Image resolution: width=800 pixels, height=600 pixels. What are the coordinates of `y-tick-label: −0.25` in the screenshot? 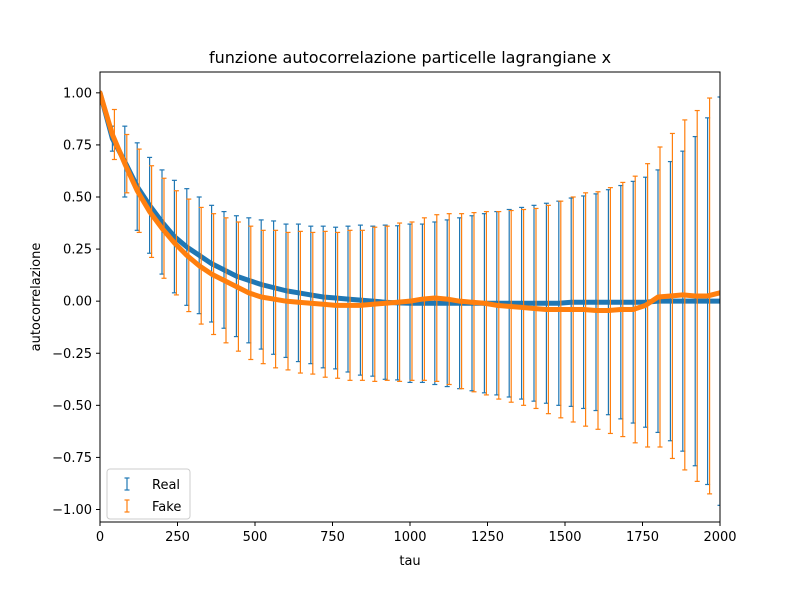 It's located at (72, 354).